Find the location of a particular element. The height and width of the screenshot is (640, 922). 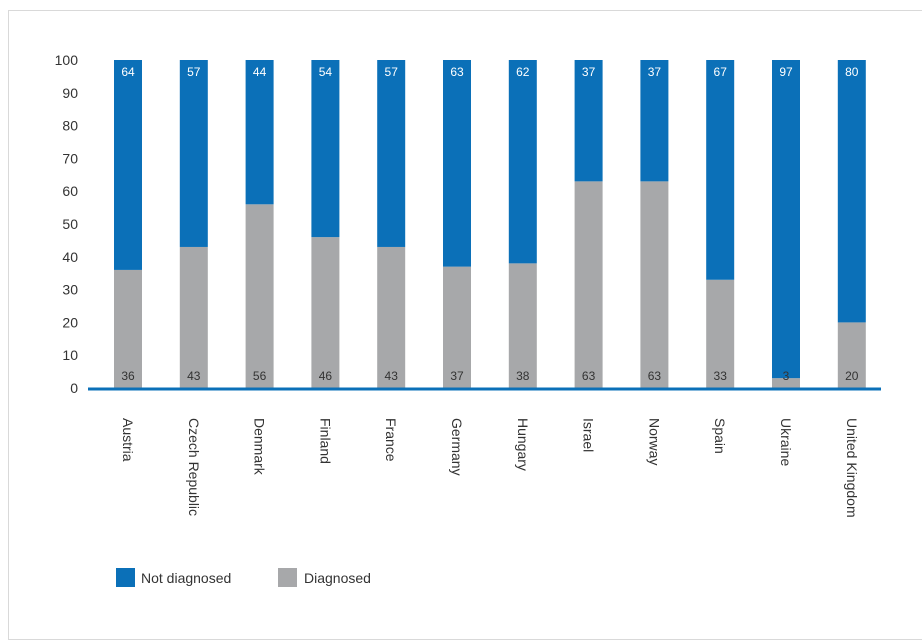

data-label-diagnosed: 56 is located at coordinates (260, 376).